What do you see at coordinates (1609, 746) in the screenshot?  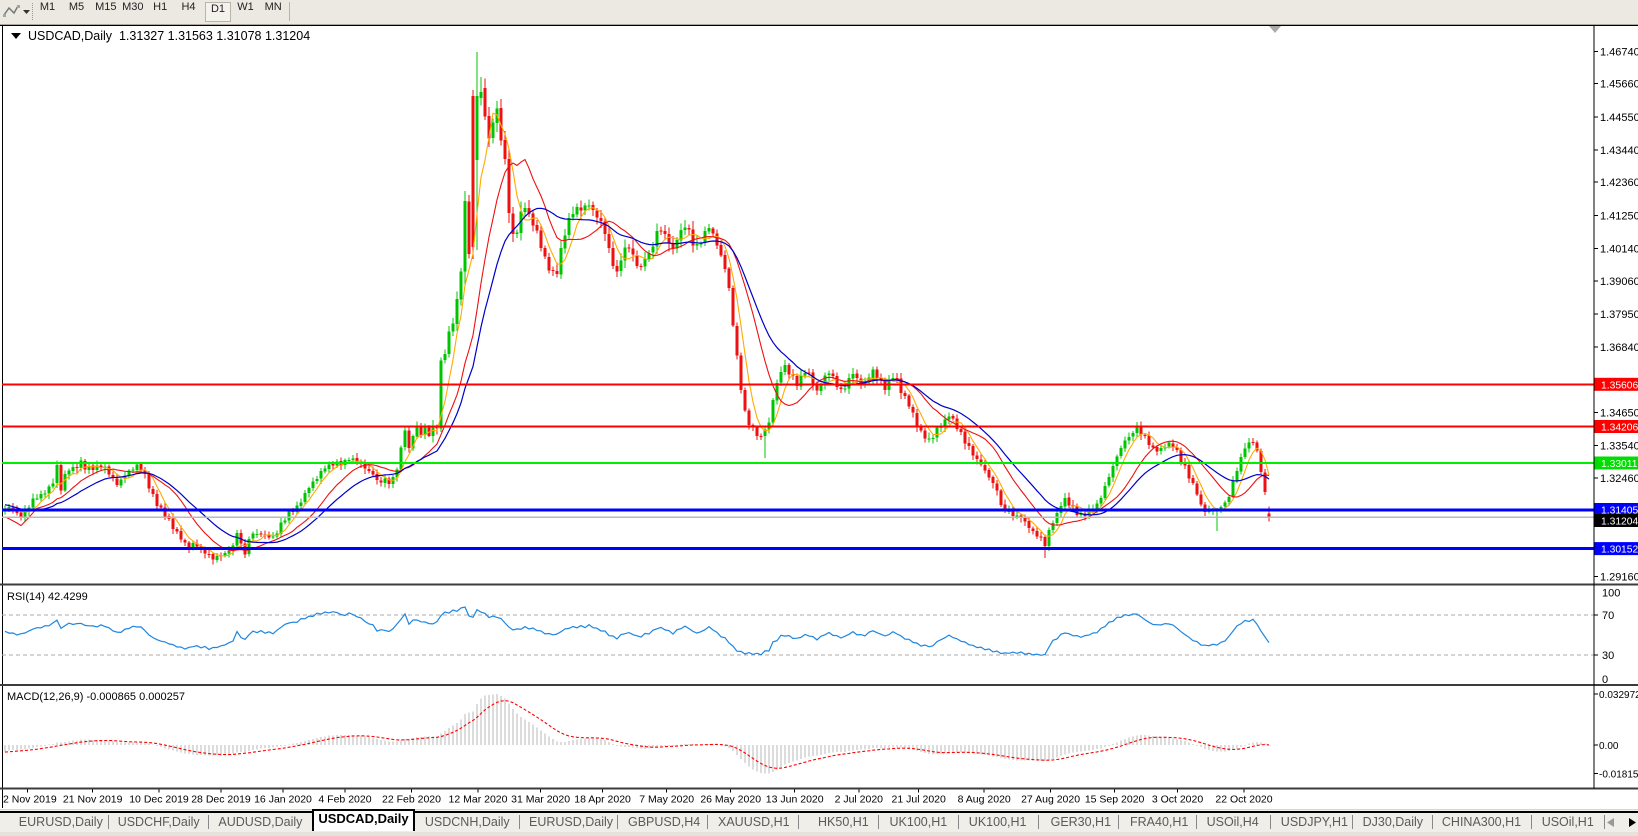 I see `svg-text: 0.00` at bounding box center [1609, 746].